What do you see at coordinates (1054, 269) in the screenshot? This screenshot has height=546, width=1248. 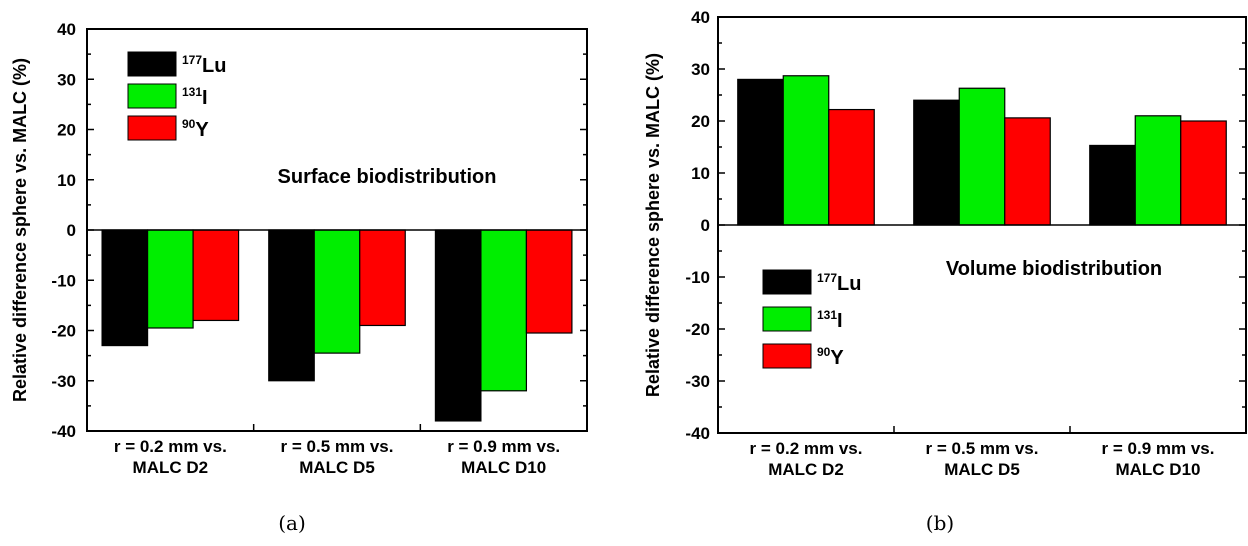 I see `chart-annotation: Volume biodistribution` at bounding box center [1054, 269].